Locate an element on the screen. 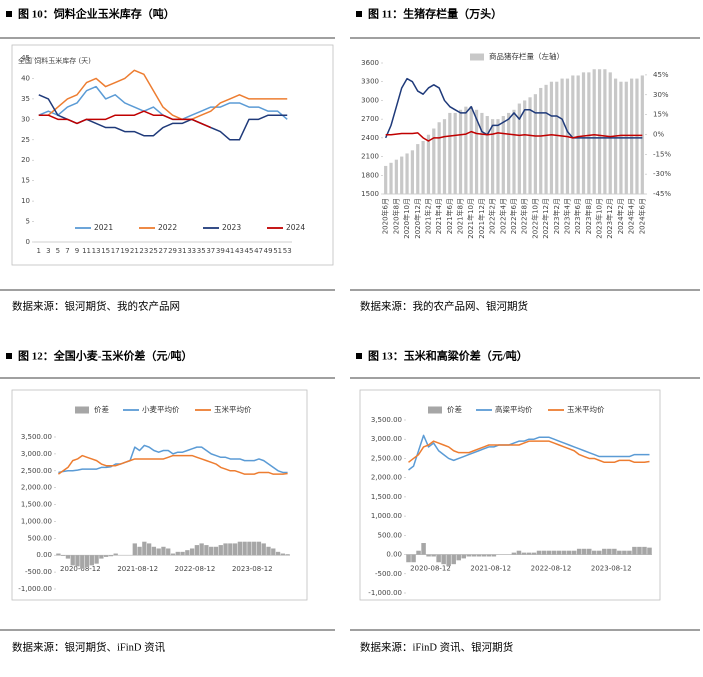 Image resolution: width=703 pixels, height=677 pixels. x-tick-label: 2024年6月 is located at coordinates (641, 216).